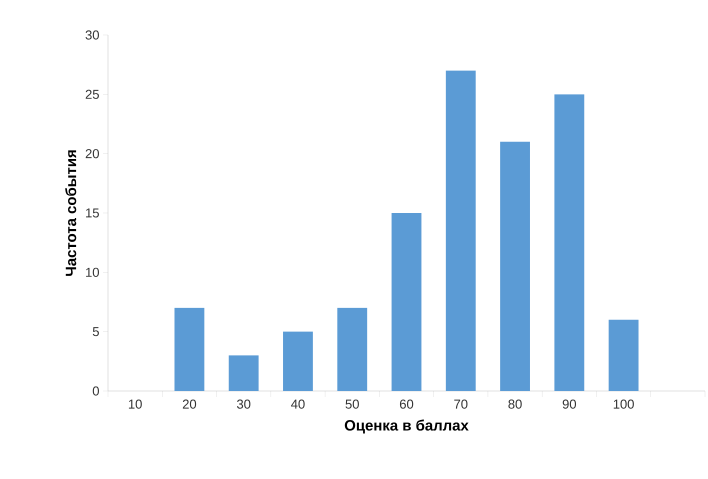 The height and width of the screenshot is (479, 708). Describe the element at coordinates (95, 331) in the screenshot. I see `y-tick-label: 5` at that location.